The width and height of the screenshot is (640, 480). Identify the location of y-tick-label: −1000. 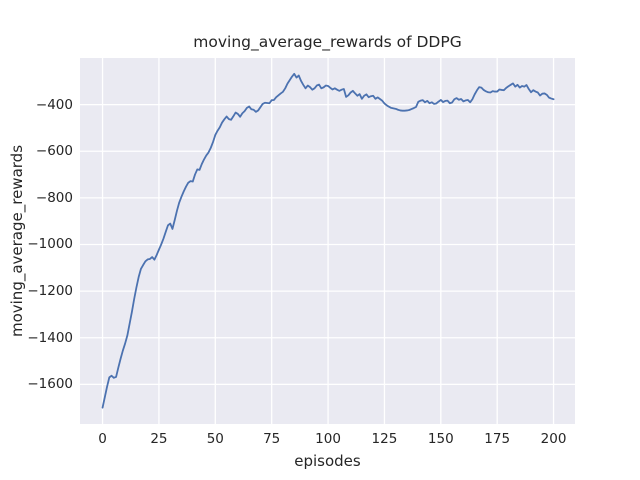
(50, 244).